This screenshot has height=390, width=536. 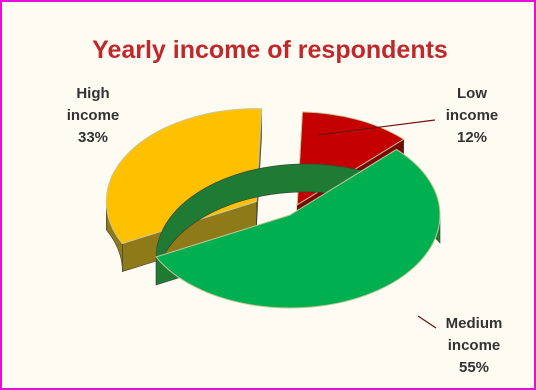 What do you see at coordinates (474, 323) in the screenshot?
I see `data-label-text: Medium` at bounding box center [474, 323].